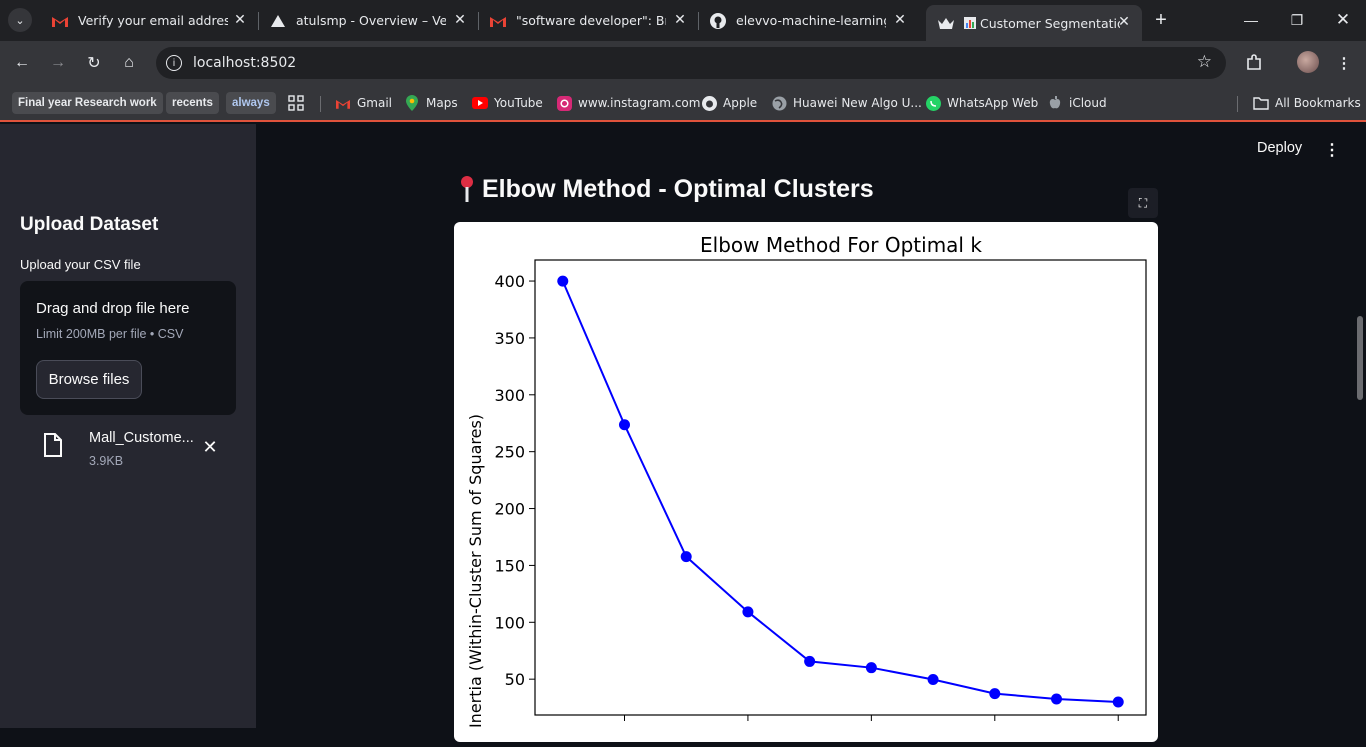 The image size is (1366, 747). What do you see at coordinates (94, 63) in the screenshot?
I see `reload-button: ↻` at bounding box center [94, 63].